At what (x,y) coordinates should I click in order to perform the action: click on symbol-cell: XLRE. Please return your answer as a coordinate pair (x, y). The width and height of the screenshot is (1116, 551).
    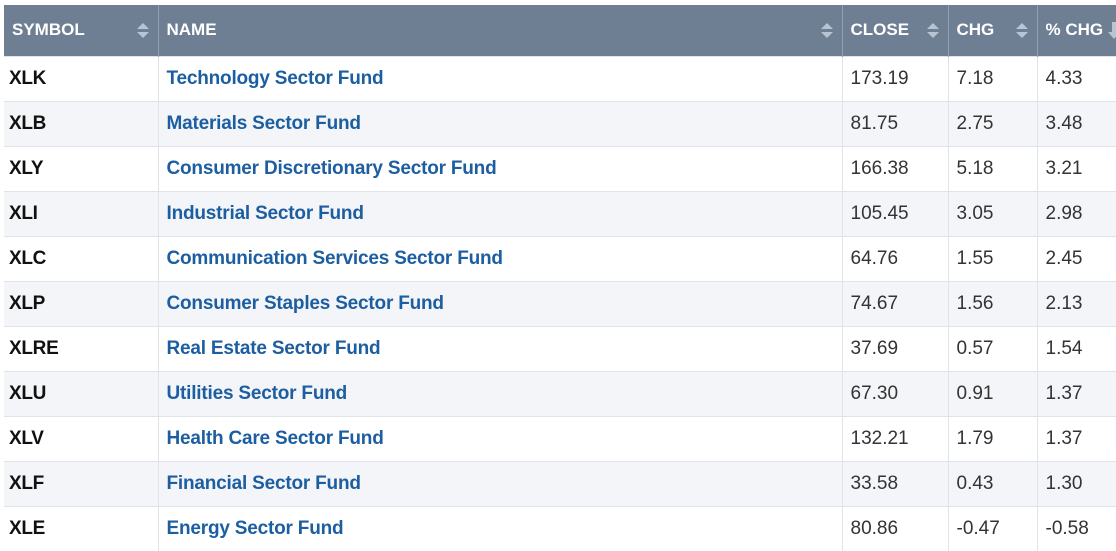
    Looking at the image, I should click on (81, 348).